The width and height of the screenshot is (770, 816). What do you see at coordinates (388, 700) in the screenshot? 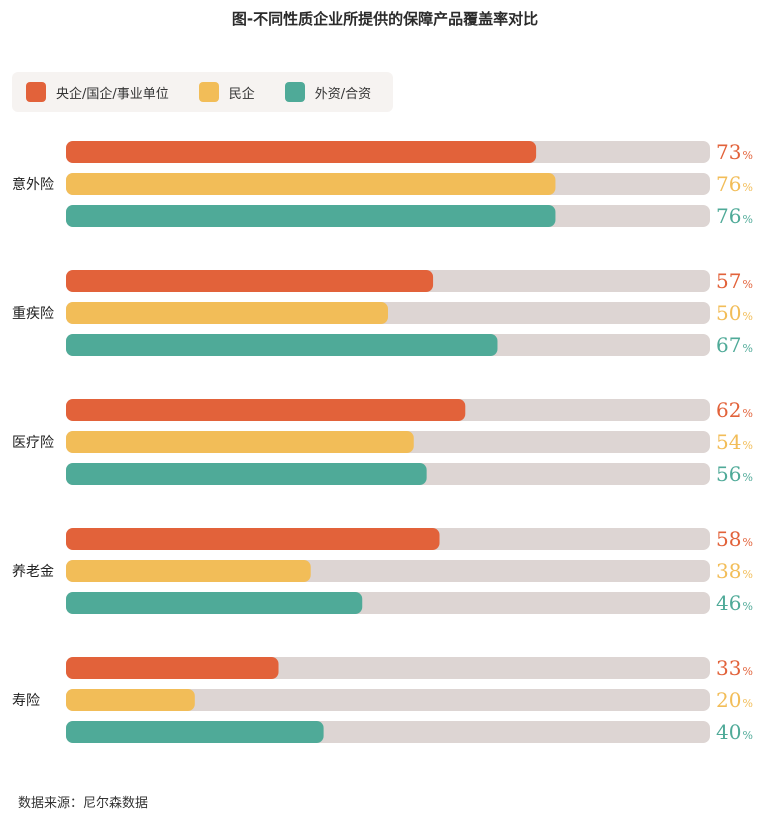
I see `bar-track` at bounding box center [388, 700].